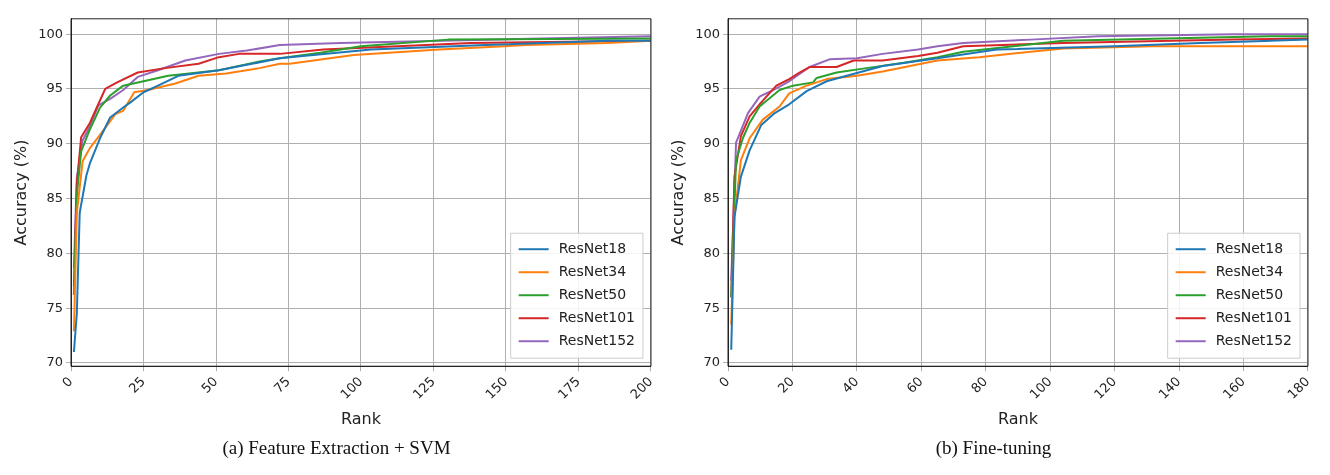  What do you see at coordinates (993, 448) in the screenshot?
I see `text: (b) Fine-tuning` at bounding box center [993, 448].